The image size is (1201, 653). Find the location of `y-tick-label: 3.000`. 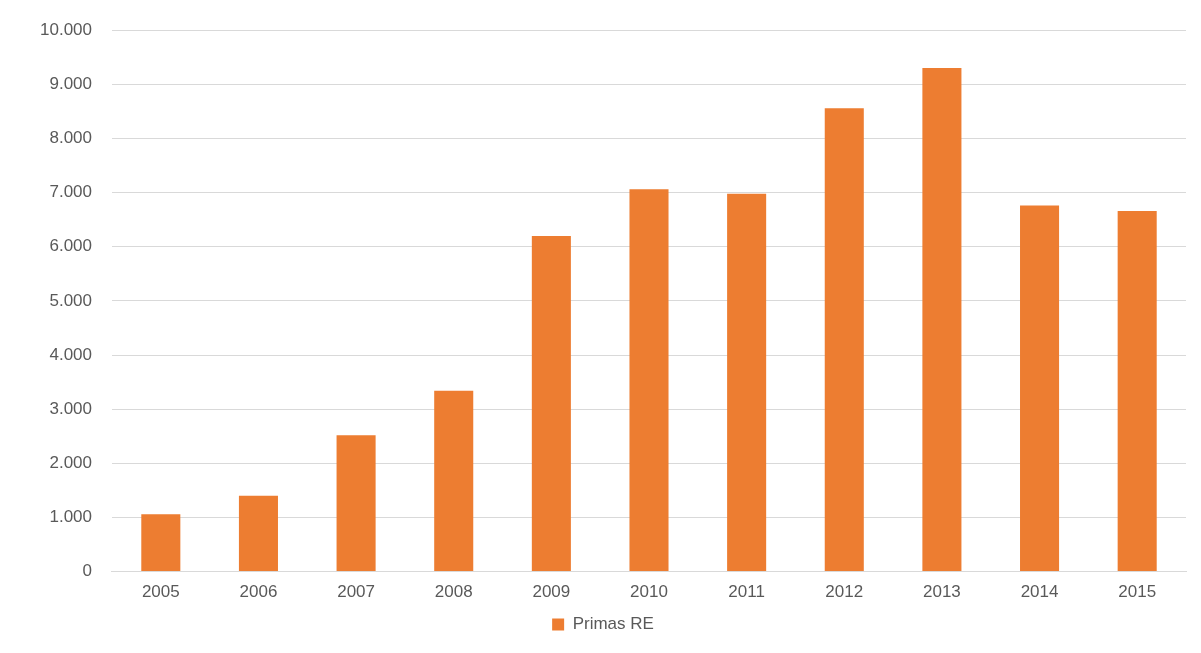

y-tick-label: 3.000 is located at coordinates (70, 408).